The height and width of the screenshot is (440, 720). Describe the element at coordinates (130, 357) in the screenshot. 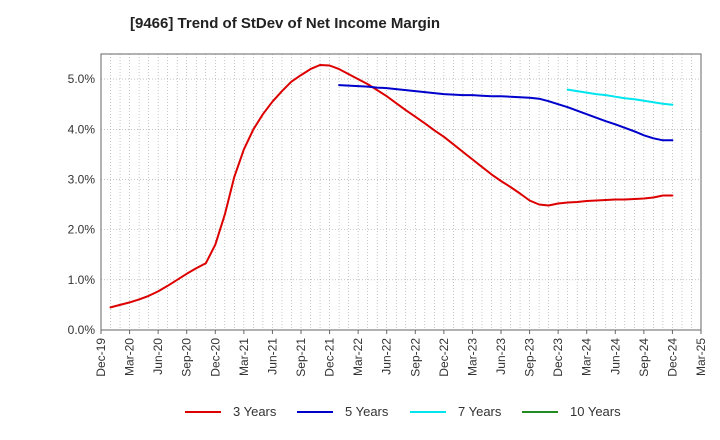

I see `x-tick-label: Mar-20` at that location.